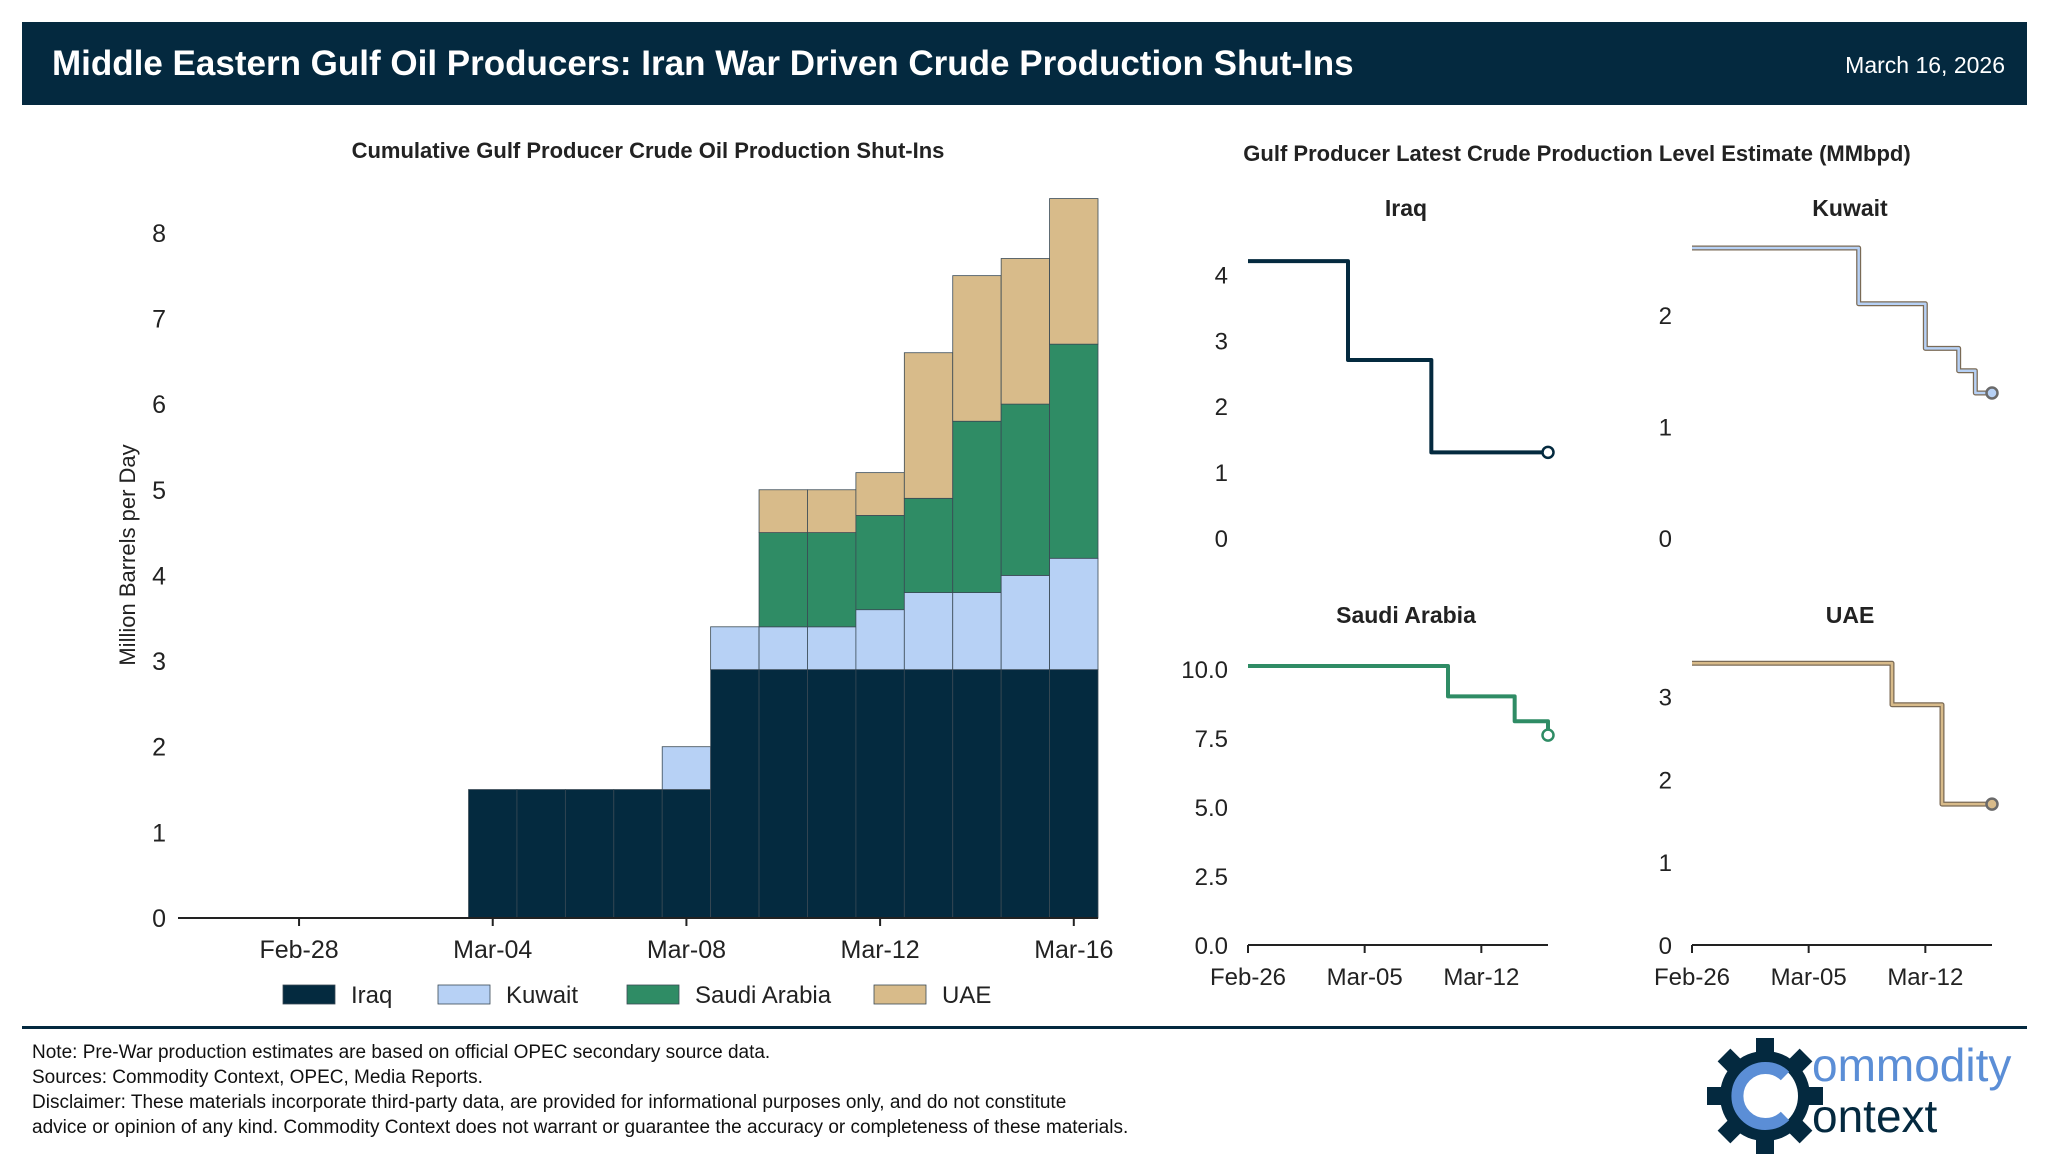 This screenshot has height=1169, width=2048. What do you see at coordinates (1399, 700) in the screenshot?
I see `panel-line-saudi-arabia` at bounding box center [1399, 700].